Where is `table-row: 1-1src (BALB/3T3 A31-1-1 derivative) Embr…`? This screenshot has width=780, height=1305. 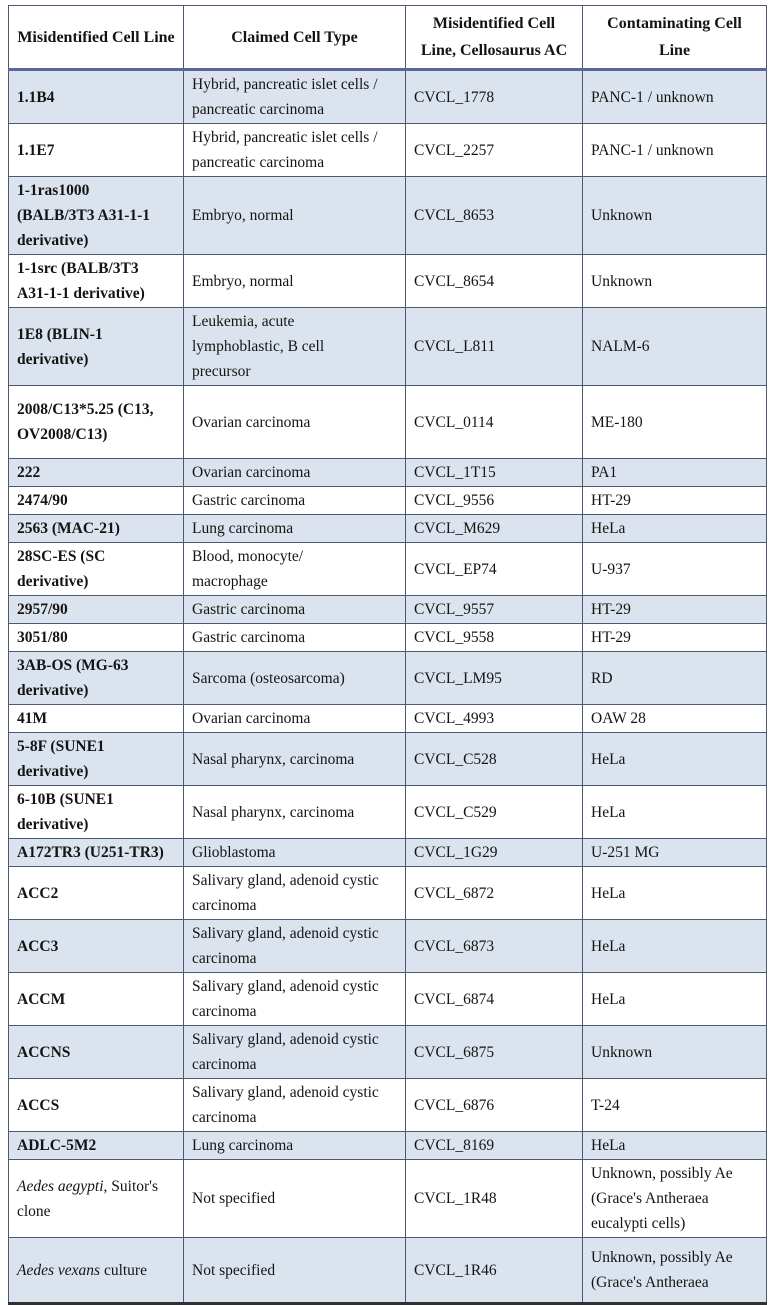
table-row: 1-1src (BALB/3T3 A31-1-1 derivative) Embr… is located at coordinates (387, 281).